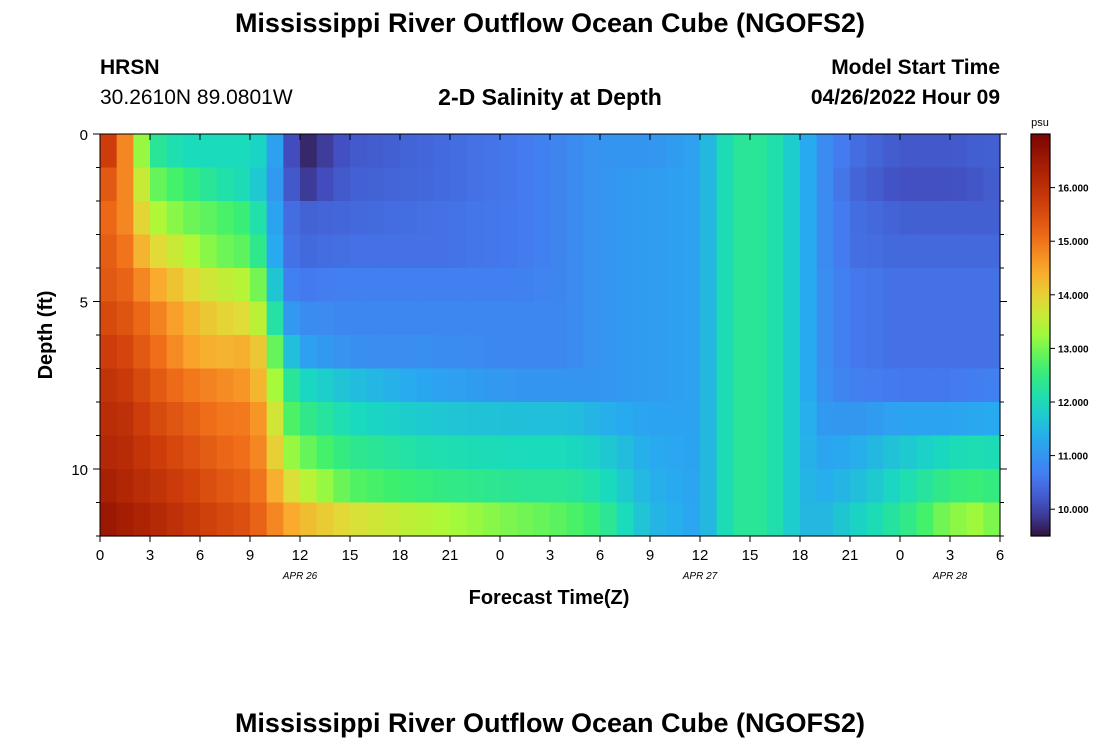 Image resolution: width=1100 pixels, height=750 pixels. What do you see at coordinates (950, 576) in the screenshot?
I see `date-label: APR 28` at bounding box center [950, 576].